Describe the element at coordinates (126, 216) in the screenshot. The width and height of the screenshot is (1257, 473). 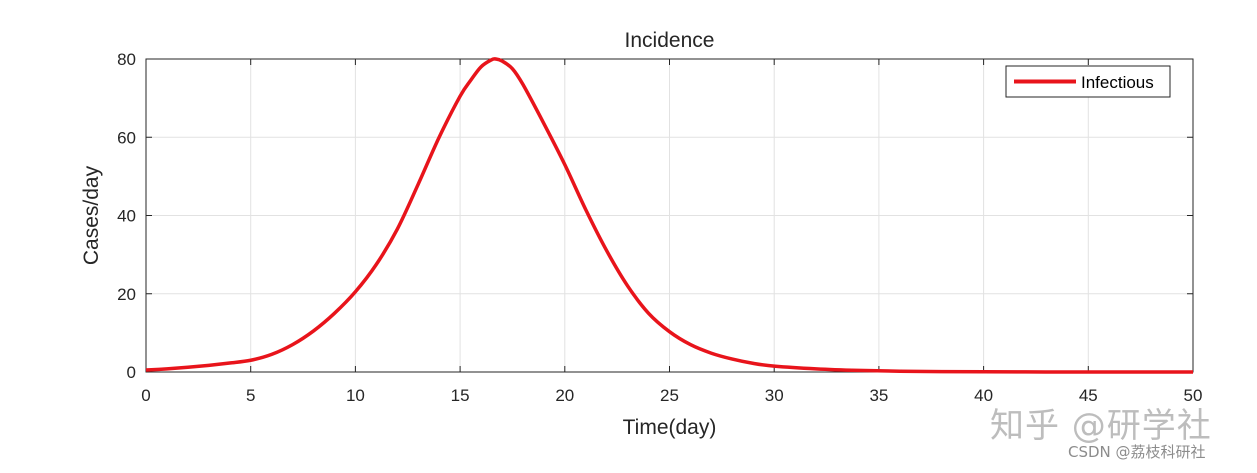
I see `y-tick-label: 40` at that location.